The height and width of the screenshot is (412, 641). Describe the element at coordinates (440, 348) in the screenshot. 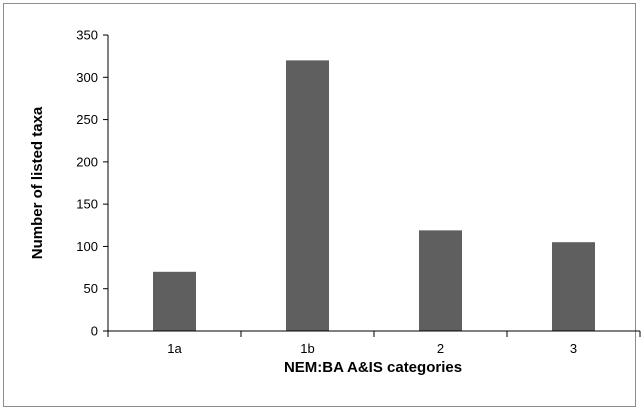

I see `x-tick-label: 2` at that location.